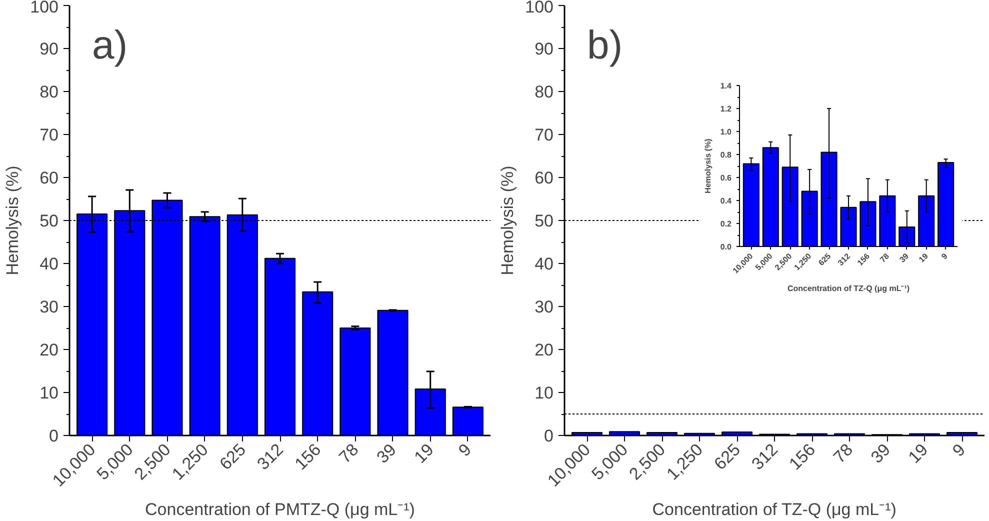 This screenshot has width=989, height=521. I want to click on y-tick-label: 1.2, so click(726, 109).